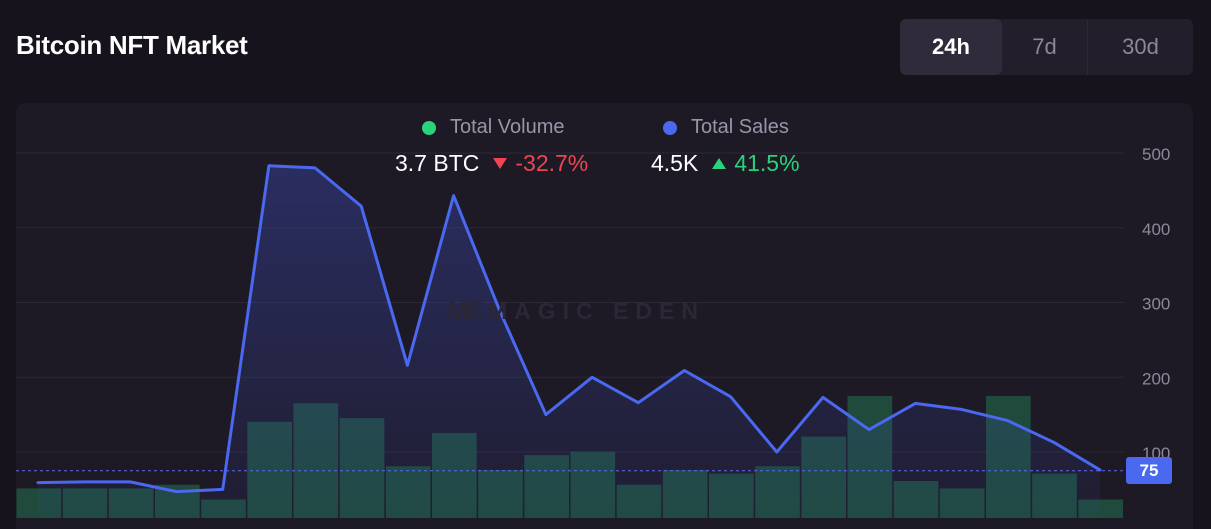  What do you see at coordinates (465, 311) in the screenshot?
I see `magic-eden-logo-icon: ME` at bounding box center [465, 311].